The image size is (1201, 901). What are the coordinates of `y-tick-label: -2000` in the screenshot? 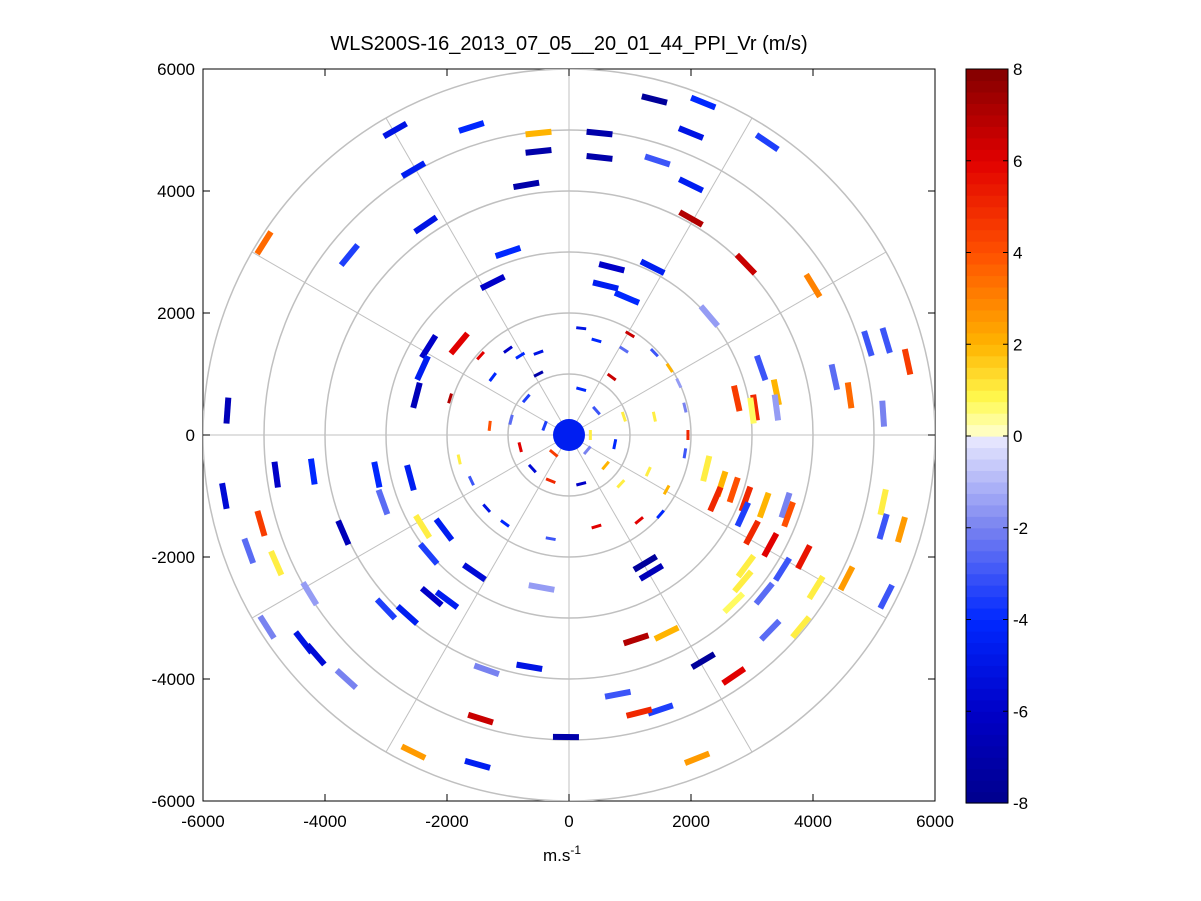 It's located at (173, 557).